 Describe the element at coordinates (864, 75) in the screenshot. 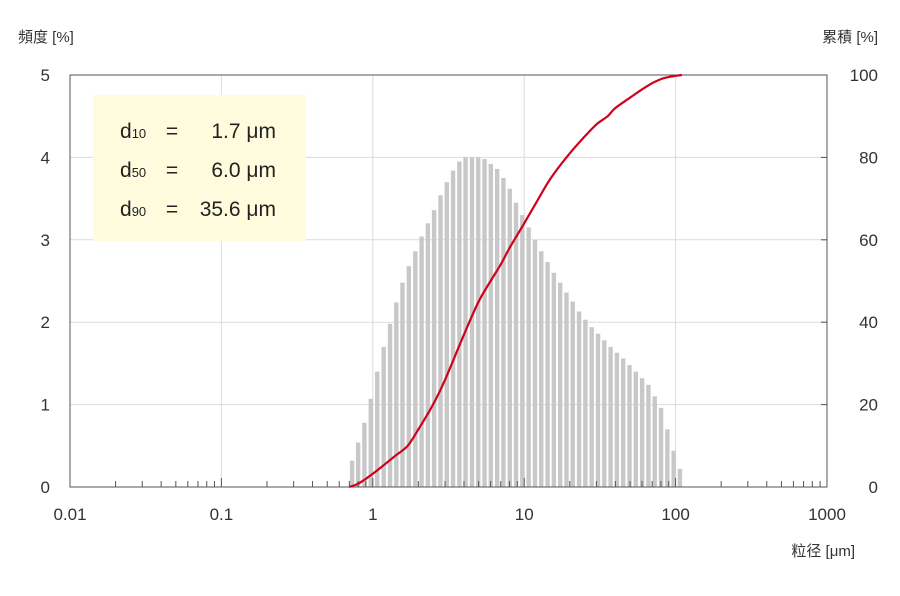

I see `y2-tick-label-5: 100` at that location.